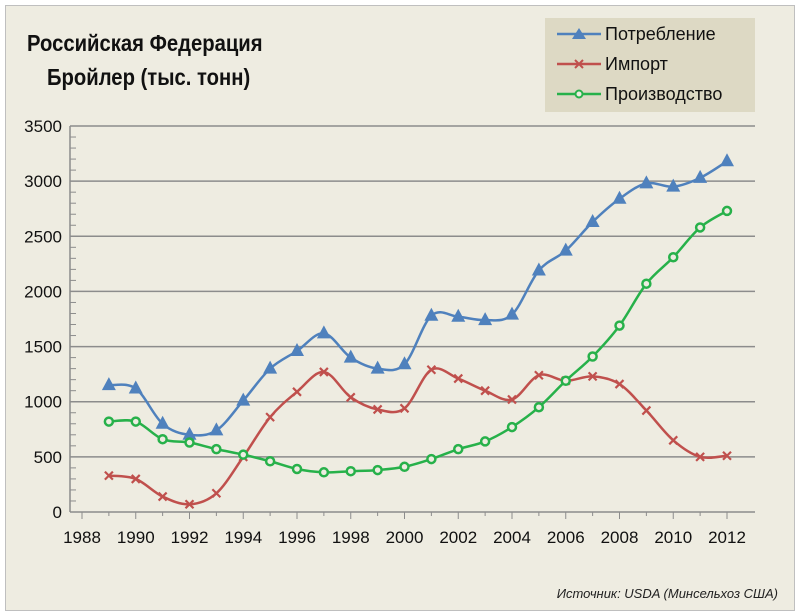 The height and width of the screenshot is (615, 800). Describe the element at coordinates (145, 43) in the screenshot. I see `chart-title: Российская Федерация` at that location.